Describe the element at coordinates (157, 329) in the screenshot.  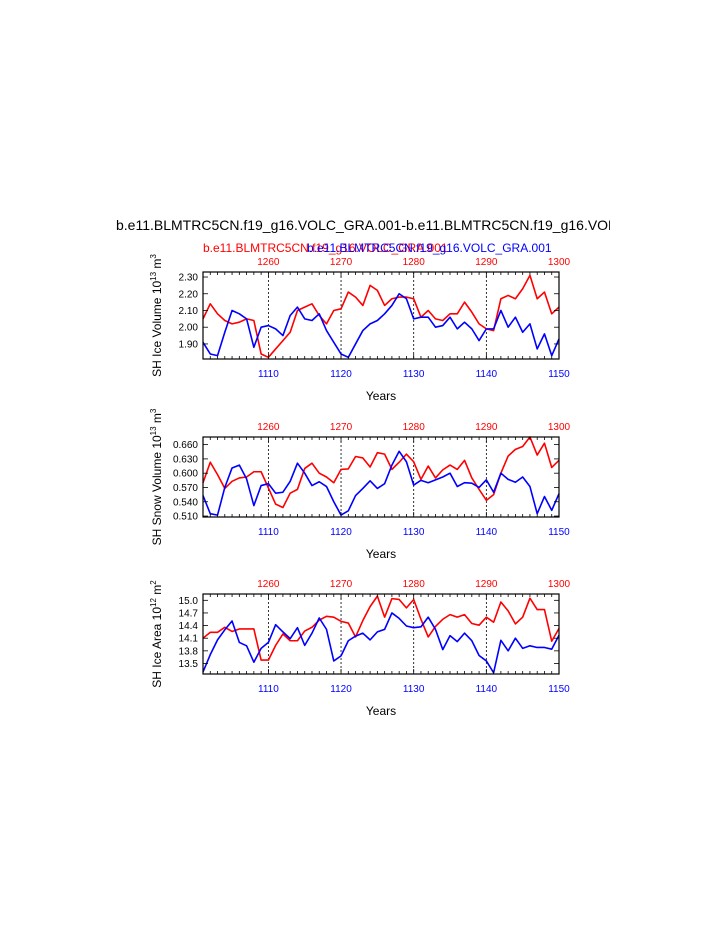
I see `y-axis-label-part: SH Ice Volume 10` at that location.